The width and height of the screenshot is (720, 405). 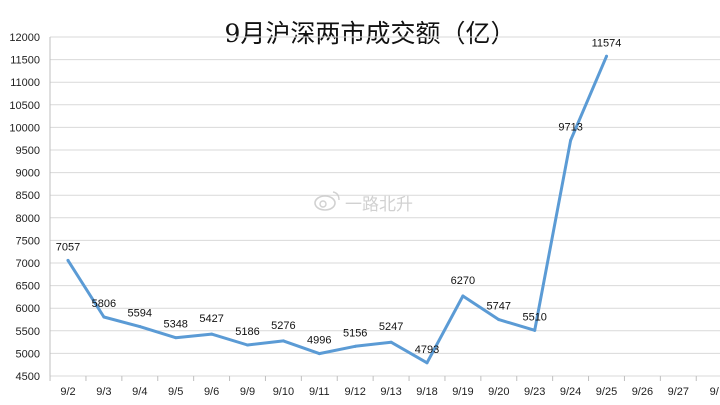 I want to click on x-tick-label: 9/4, so click(x=139, y=392).